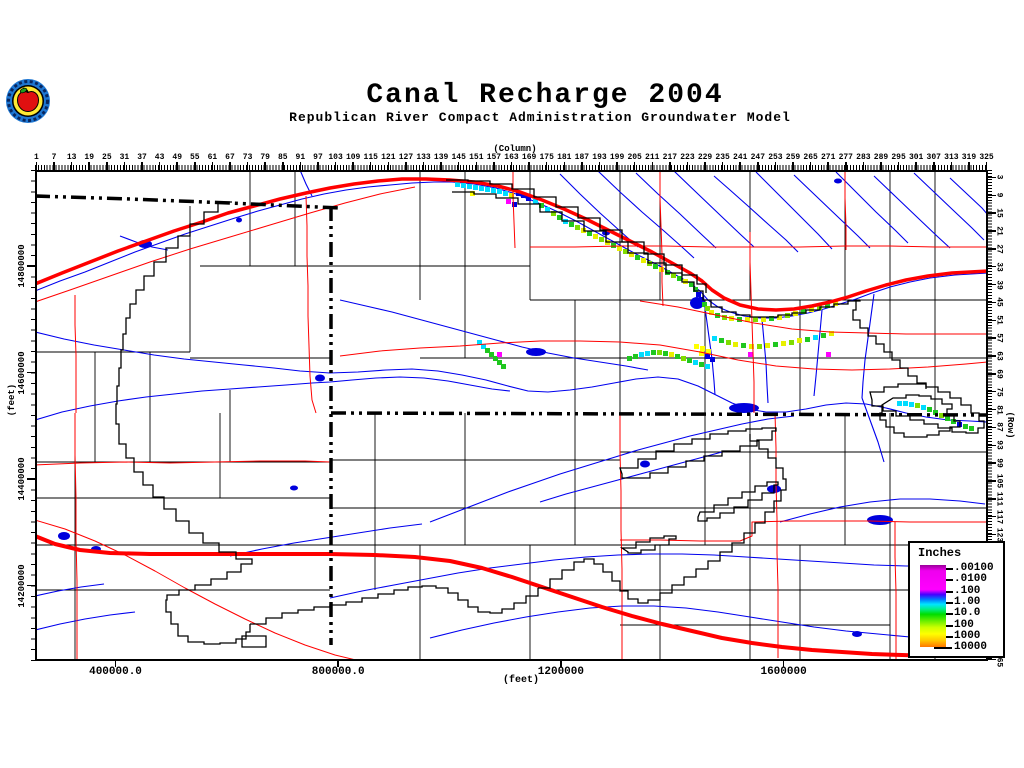 The image size is (1024, 768). I want to click on model-boundary-outline, so click(738, 501).